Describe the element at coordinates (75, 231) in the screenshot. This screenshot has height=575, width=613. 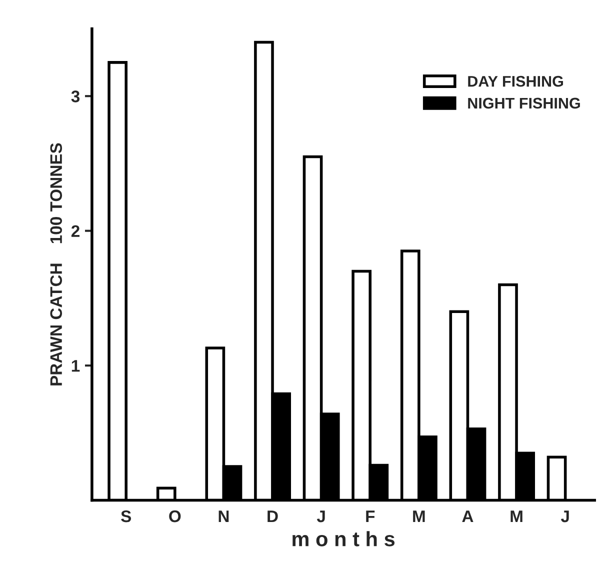
I see `y-tick-label: 2` at that location.